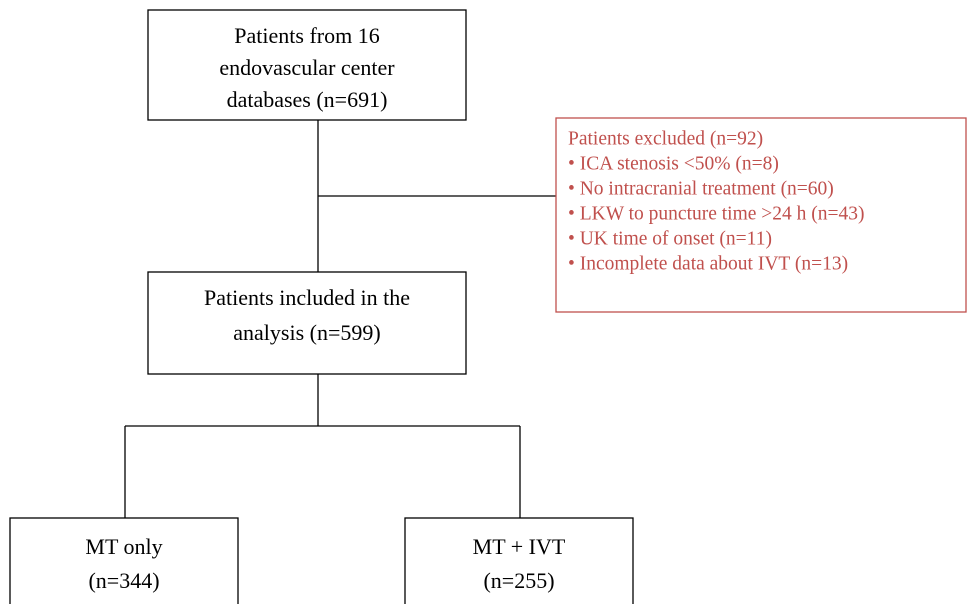 This screenshot has height=604, width=974. Describe the element at coordinates (307, 67) in the screenshot. I see `node-text: endovascular center` at that location.